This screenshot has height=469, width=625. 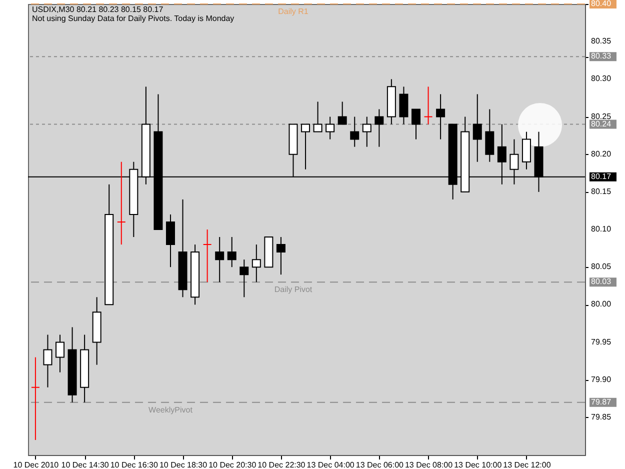 What do you see at coordinates (380, 464) in the screenshot?
I see `x-tick-label: 13 Dec 06:00` at bounding box center [380, 464].